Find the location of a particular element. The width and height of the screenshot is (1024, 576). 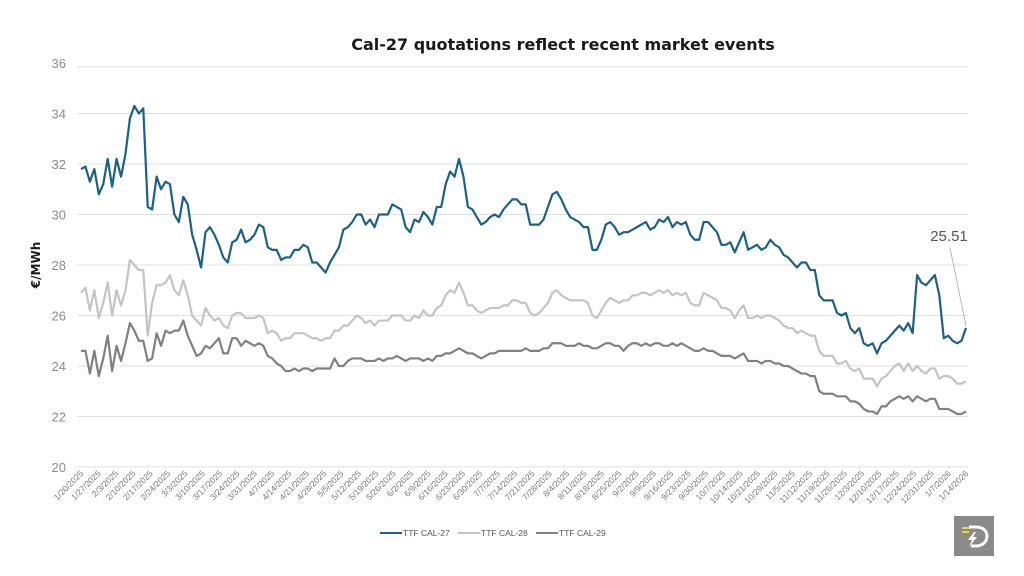

y-tick-label: 32 is located at coordinates (59, 164).